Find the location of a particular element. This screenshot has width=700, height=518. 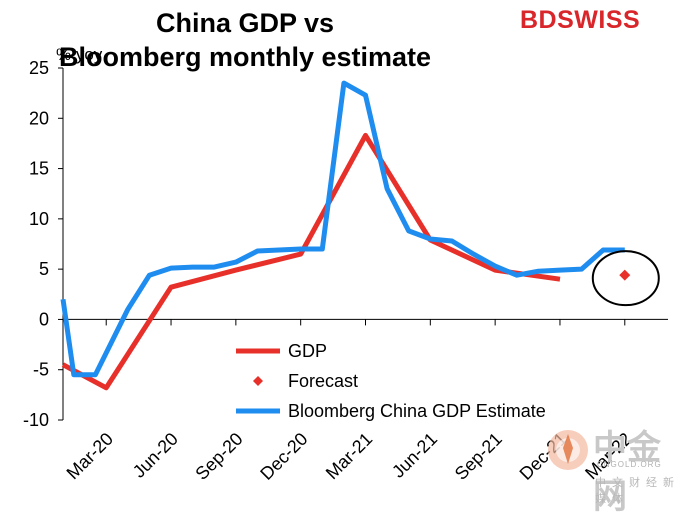

watermark-logo-icon is located at coordinates (568, 450).